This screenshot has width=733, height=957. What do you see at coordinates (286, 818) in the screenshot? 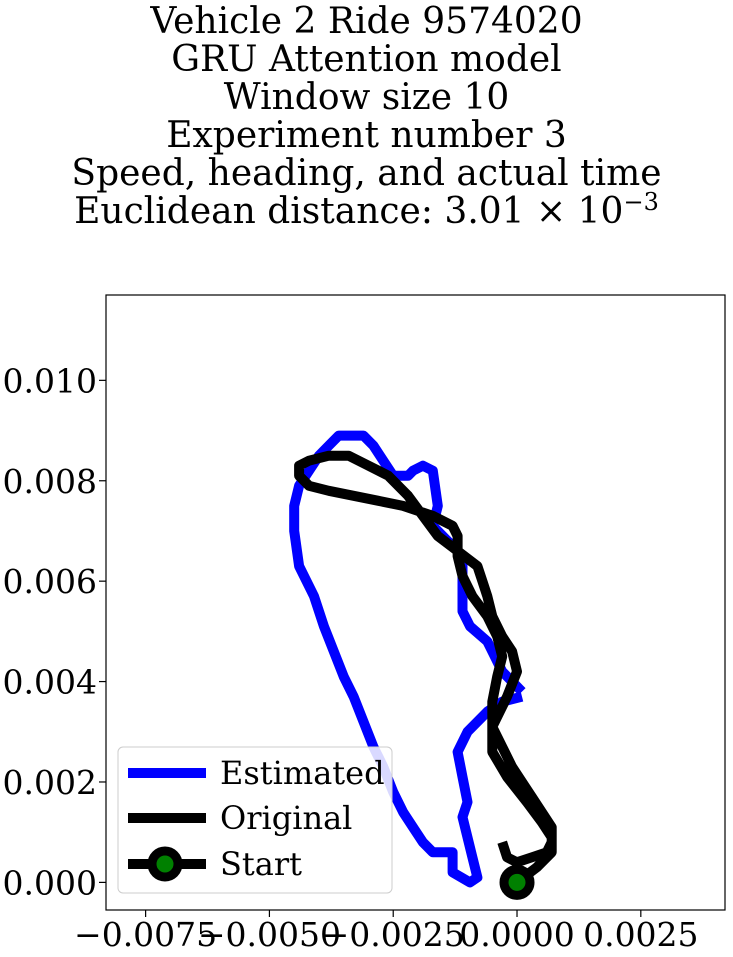
I see `legend-label-original: Original` at bounding box center [286, 818].